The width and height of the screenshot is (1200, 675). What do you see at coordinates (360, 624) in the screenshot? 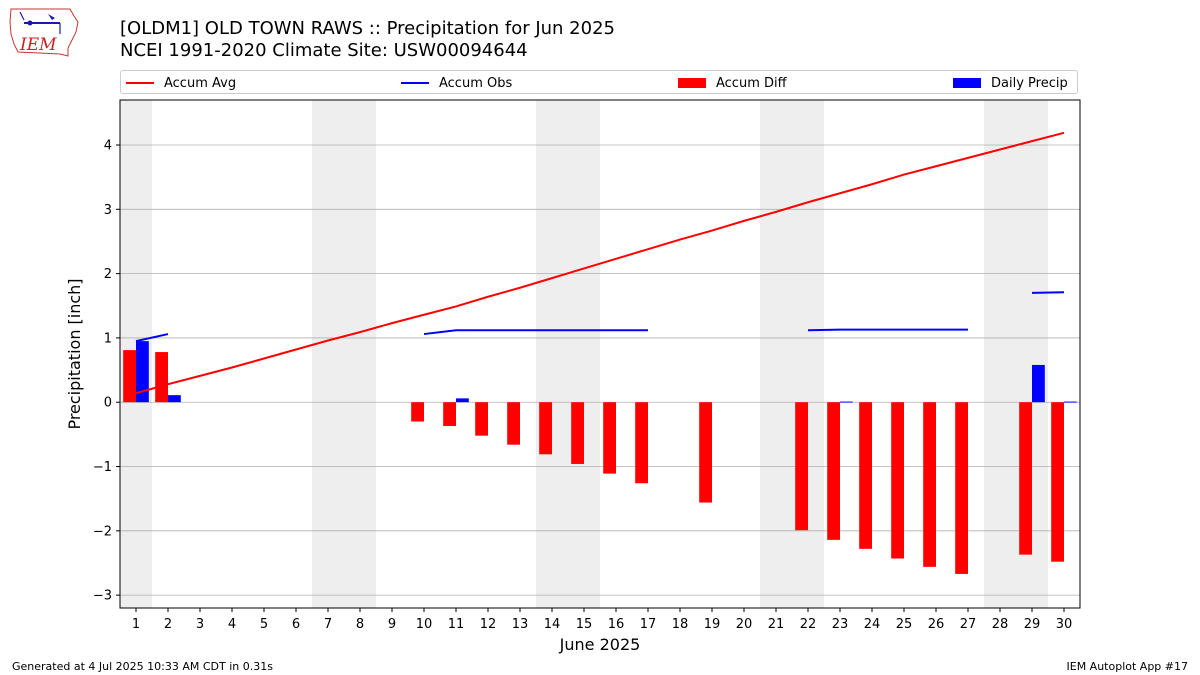
I see `x-tick-label: 8` at bounding box center [360, 624].